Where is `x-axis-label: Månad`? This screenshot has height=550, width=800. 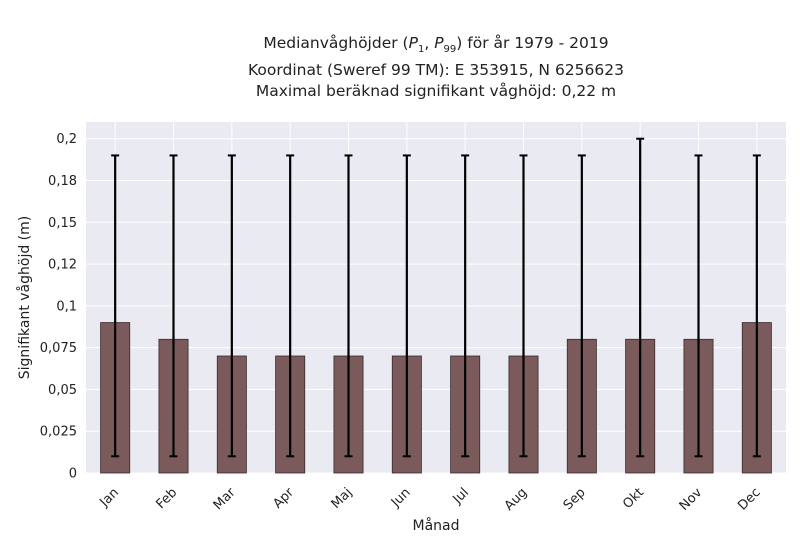
x-axis-label: Månad is located at coordinates (436, 525).